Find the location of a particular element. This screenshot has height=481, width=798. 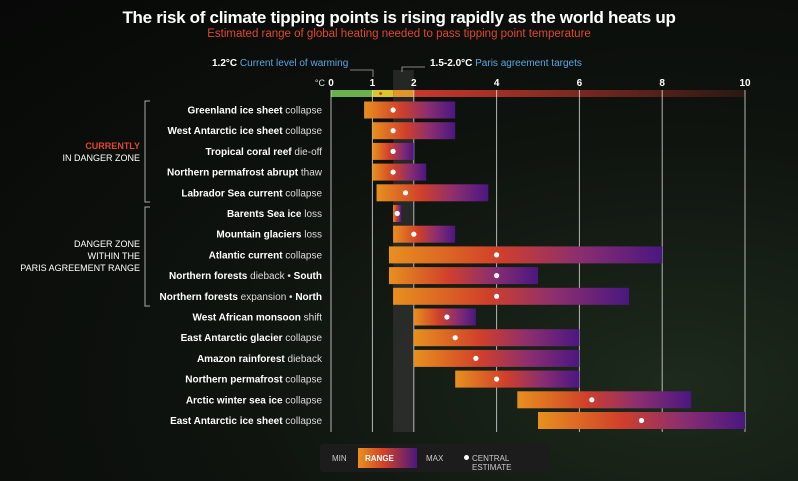

row-label-bold: Atlantic current is located at coordinates (246, 255).